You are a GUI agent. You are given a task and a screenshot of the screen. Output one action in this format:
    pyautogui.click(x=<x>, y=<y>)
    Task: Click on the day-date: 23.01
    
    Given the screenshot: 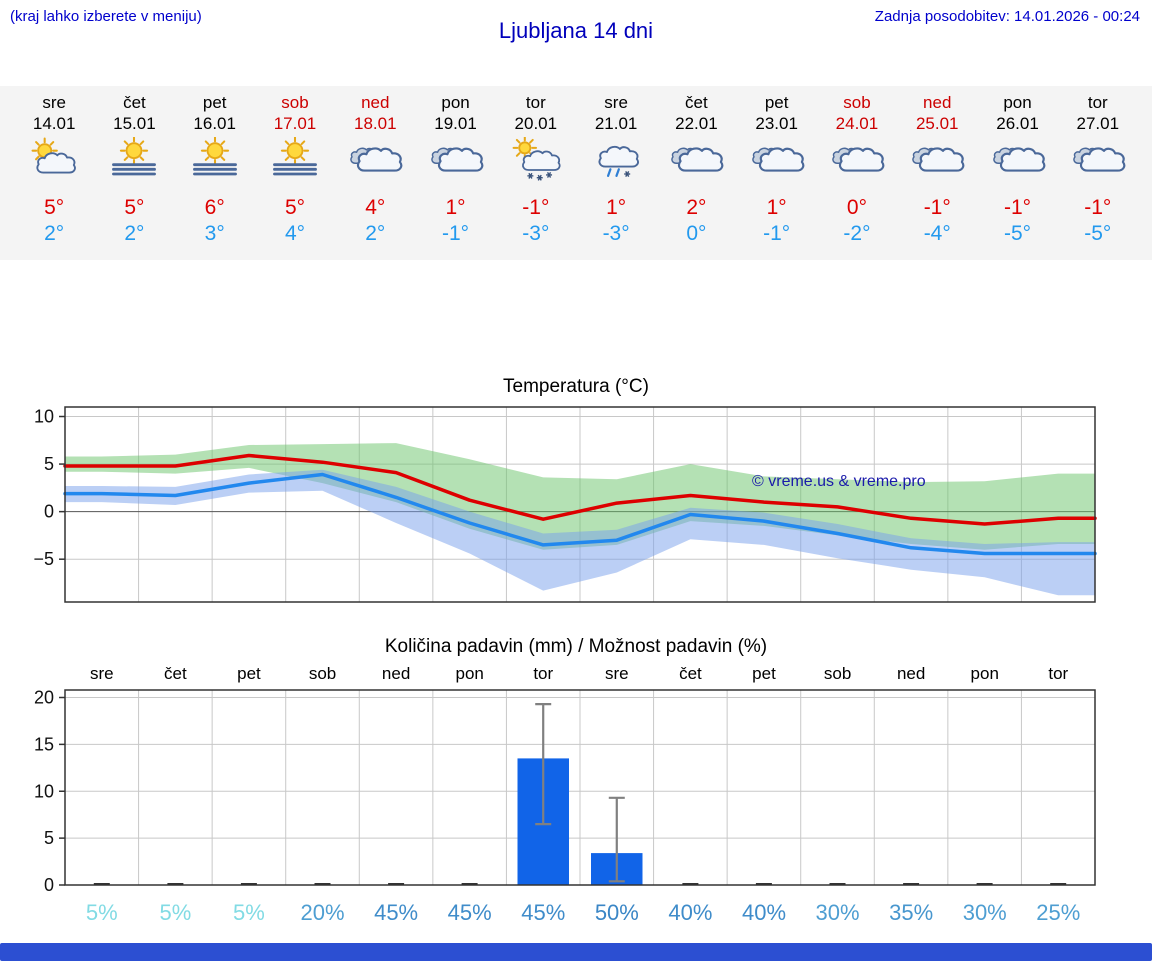 What is the action you would take?
    pyautogui.click(x=776, y=123)
    